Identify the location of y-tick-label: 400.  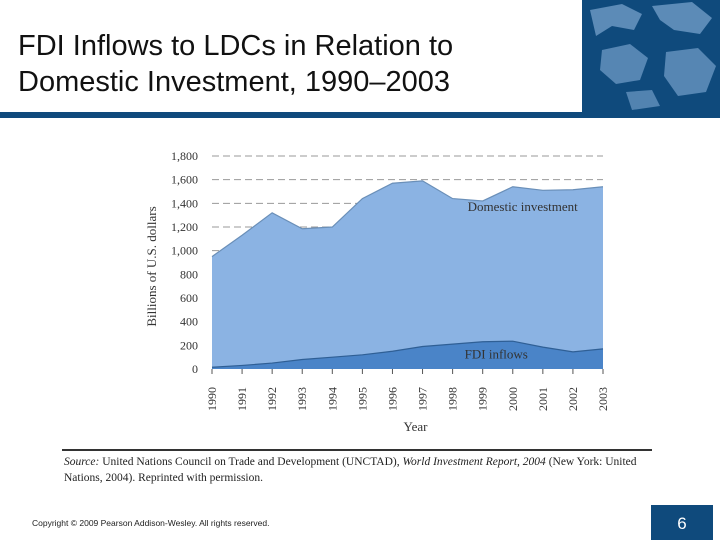
(189, 322).